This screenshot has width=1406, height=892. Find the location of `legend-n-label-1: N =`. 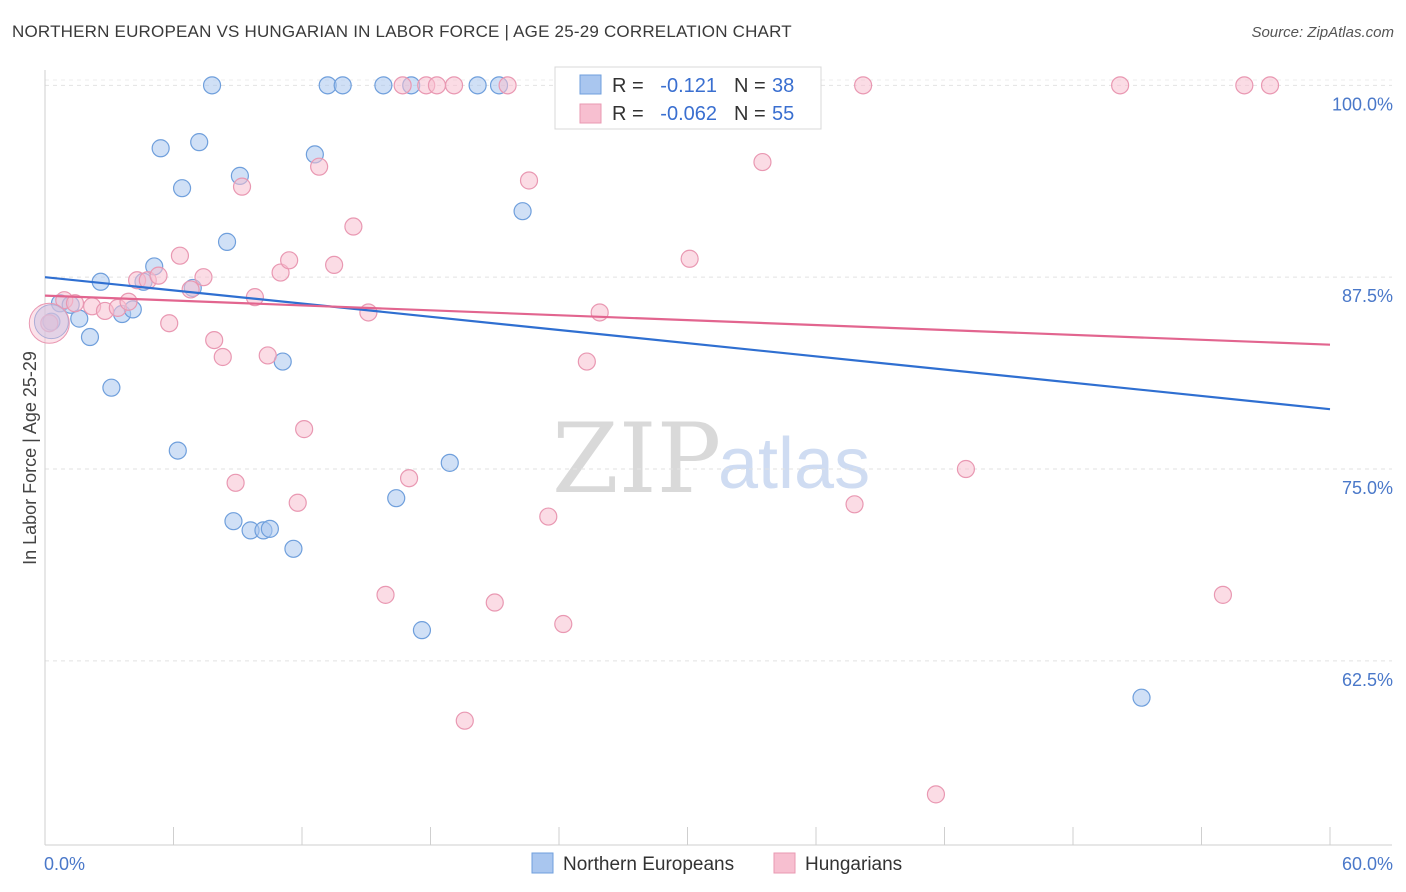

legend-n-label-1: N = is located at coordinates (750, 114).